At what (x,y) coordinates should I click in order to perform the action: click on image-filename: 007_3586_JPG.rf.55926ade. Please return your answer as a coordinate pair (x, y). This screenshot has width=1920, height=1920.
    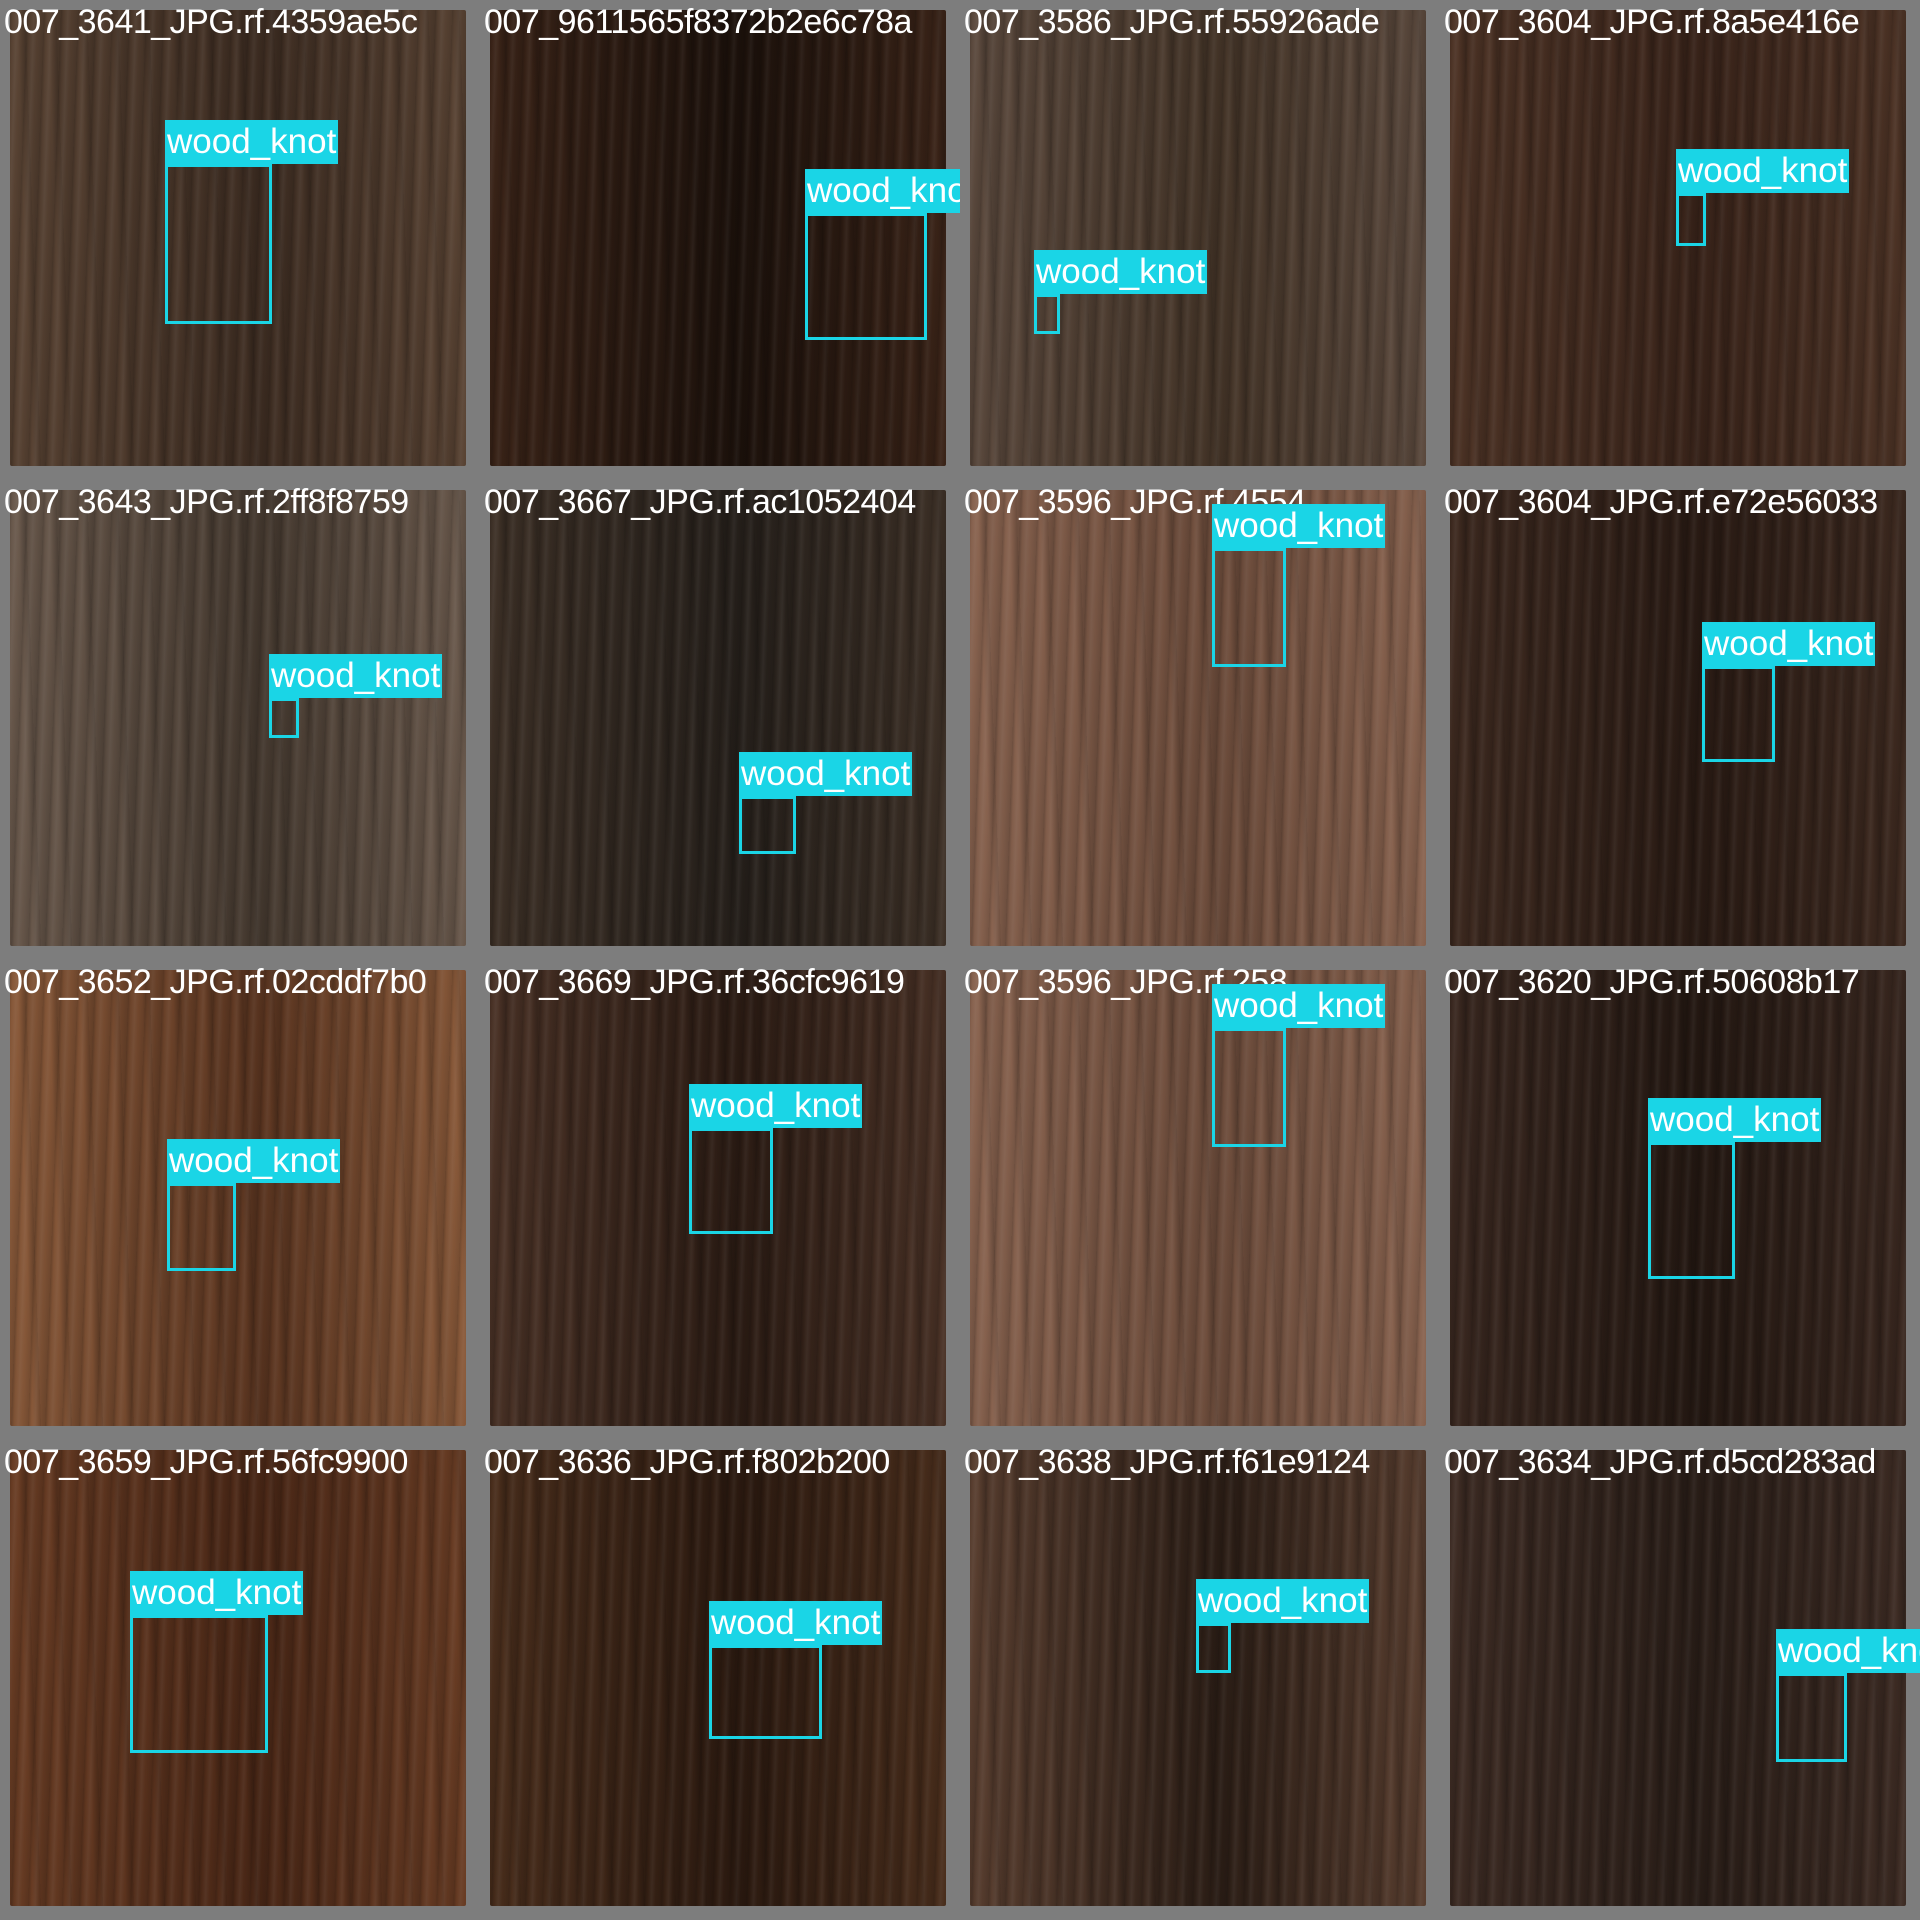
    Looking at the image, I should click on (1172, 22).